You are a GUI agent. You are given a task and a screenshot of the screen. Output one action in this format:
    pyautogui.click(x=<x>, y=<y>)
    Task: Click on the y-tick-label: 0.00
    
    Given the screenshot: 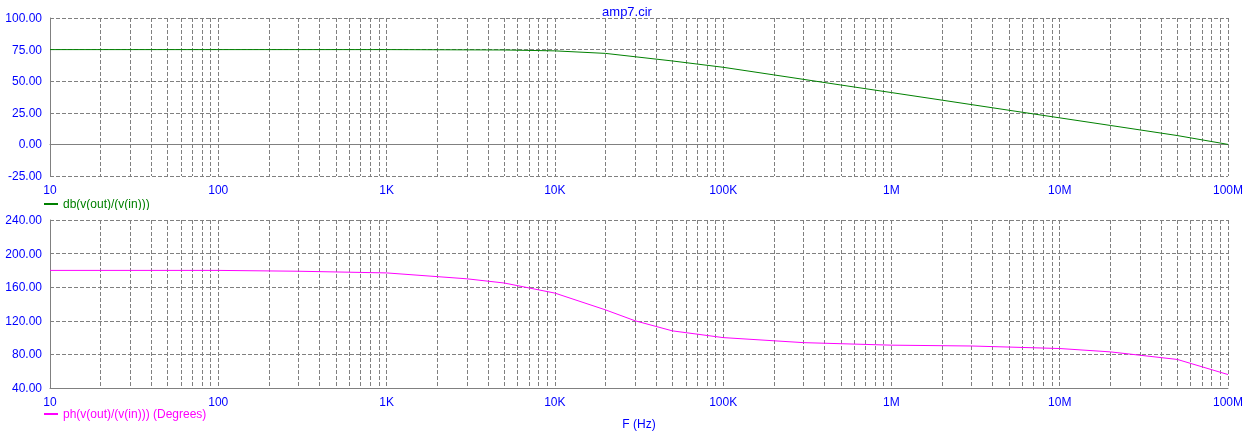 What is the action you would take?
    pyautogui.click(x=30, y=144)
    